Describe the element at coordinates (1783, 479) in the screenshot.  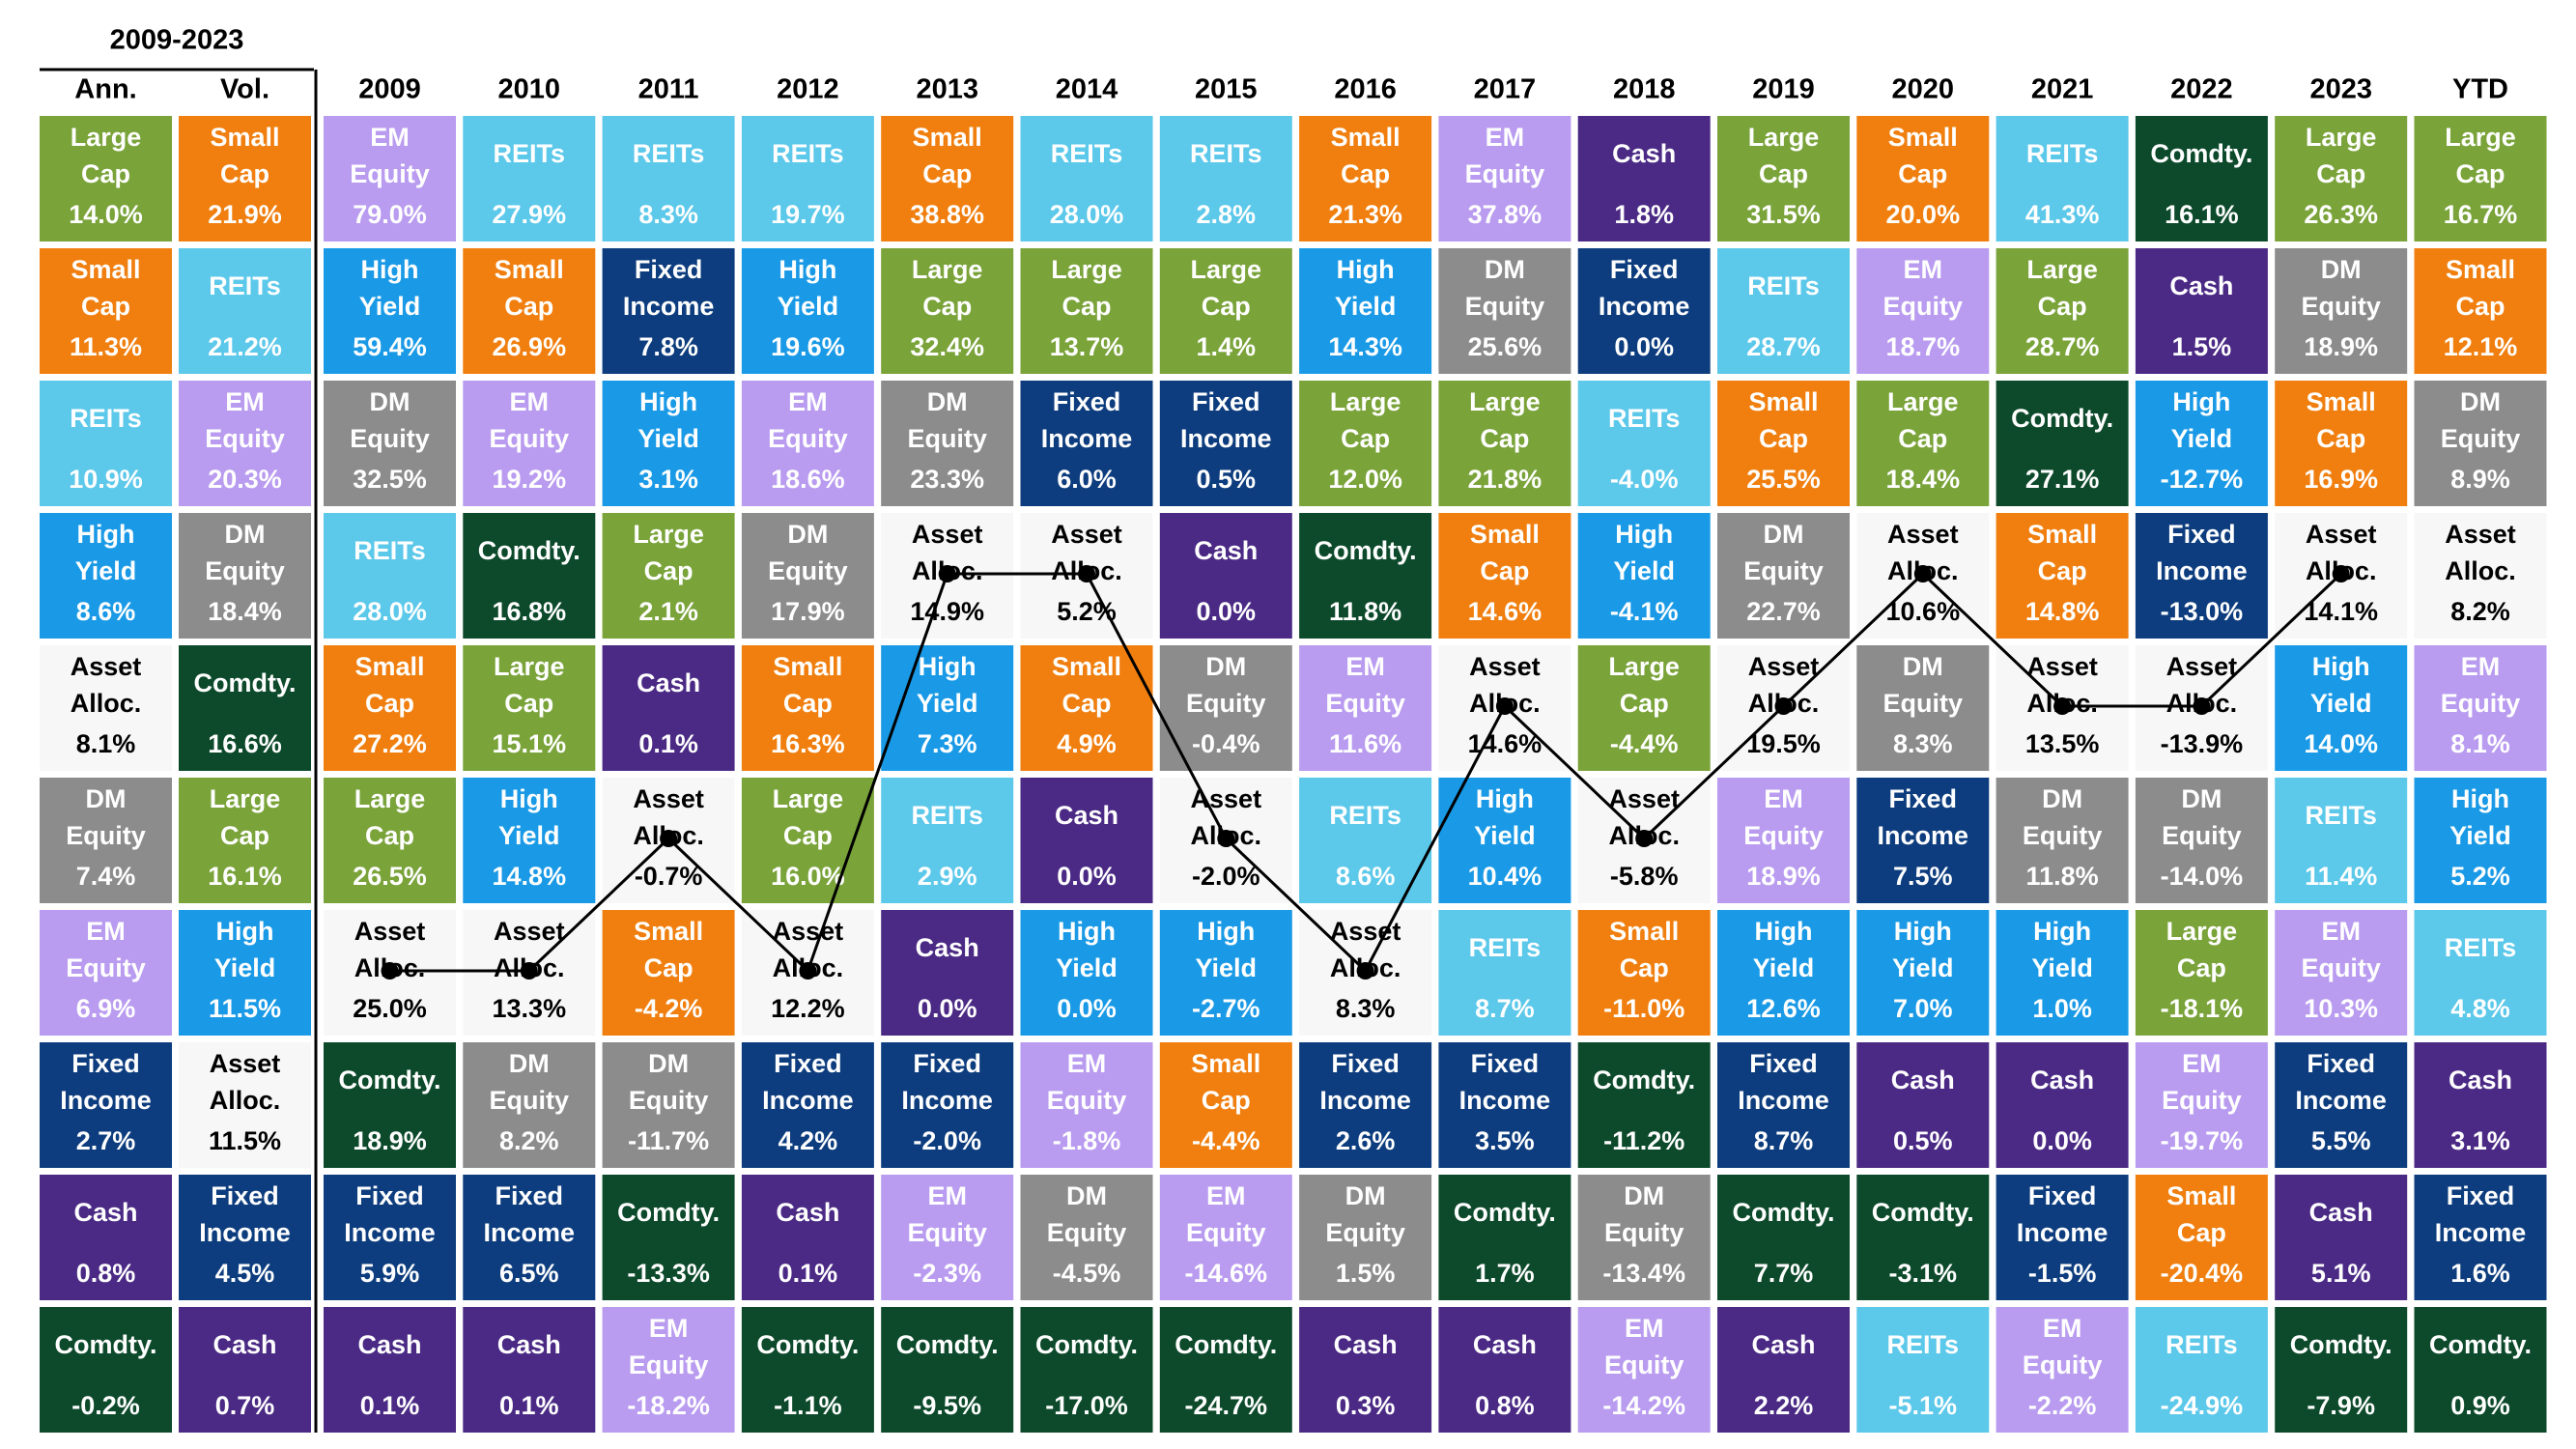
I see `cell-value: 25.5%` at that location.